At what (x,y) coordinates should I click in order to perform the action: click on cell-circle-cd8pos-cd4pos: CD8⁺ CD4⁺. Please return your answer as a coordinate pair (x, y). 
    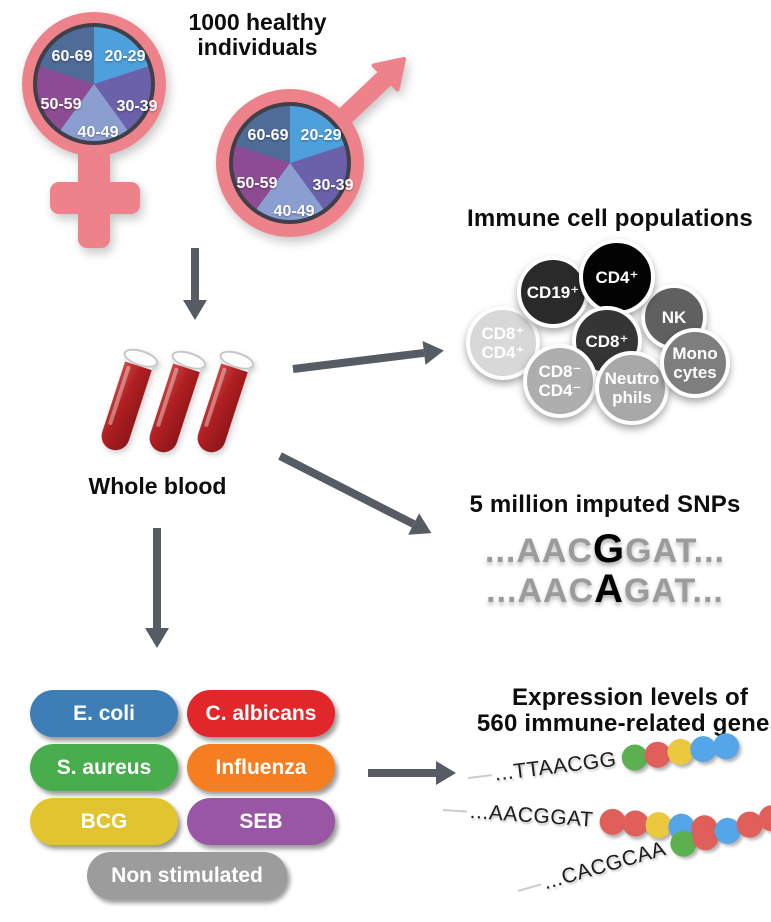
    Looking at the image, I should click on (503, 343).